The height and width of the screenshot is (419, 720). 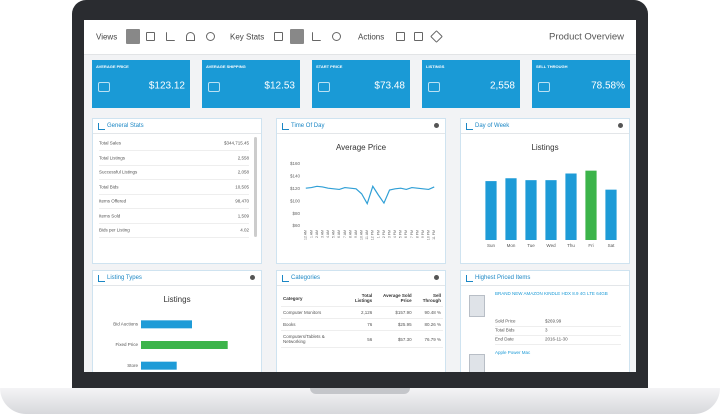 What do you see at coordinates (112, 66) in the screenshot?
I see `kpi-label: AVERAGE PRICE` at bounding box center [112, 66].